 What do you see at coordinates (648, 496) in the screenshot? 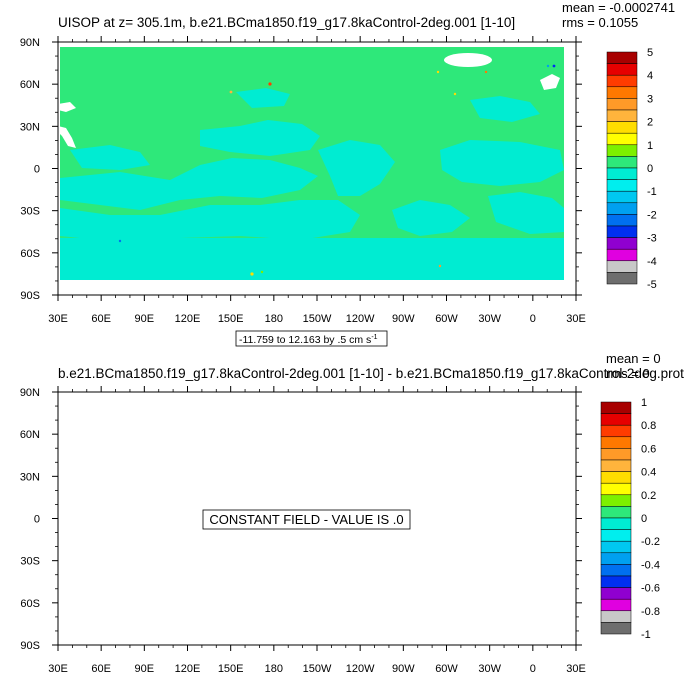
I see `colorbar-label: 0.2` at bounding box center [648, 496].